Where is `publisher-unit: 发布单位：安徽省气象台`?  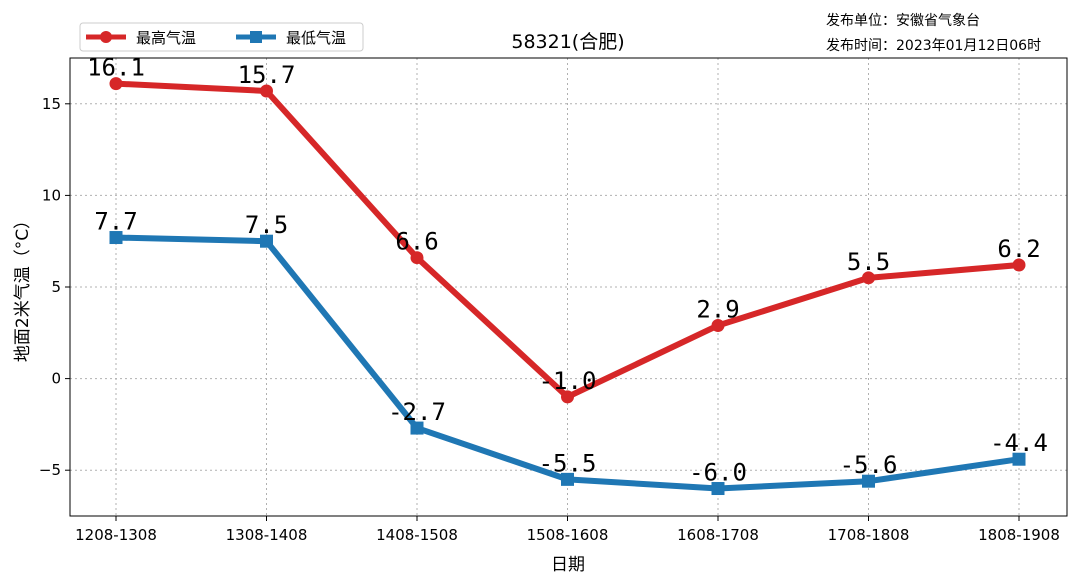
publisher-unit: 发布单位：安徽省气象台 is located at coordinates (903, 21).